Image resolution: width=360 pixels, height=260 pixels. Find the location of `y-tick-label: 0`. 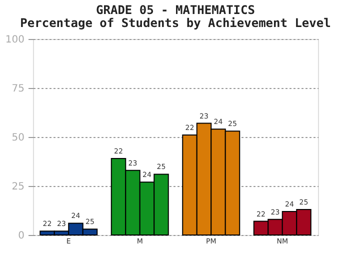

y-tick-label: 0 is located at coordinates (21, 236).